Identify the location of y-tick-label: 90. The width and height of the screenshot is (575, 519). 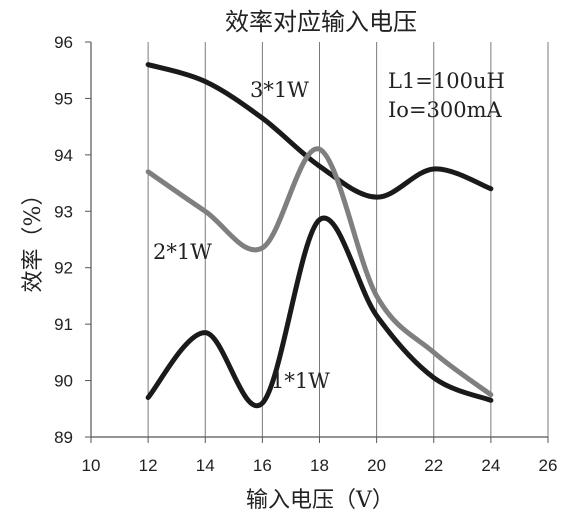
(63, 381).